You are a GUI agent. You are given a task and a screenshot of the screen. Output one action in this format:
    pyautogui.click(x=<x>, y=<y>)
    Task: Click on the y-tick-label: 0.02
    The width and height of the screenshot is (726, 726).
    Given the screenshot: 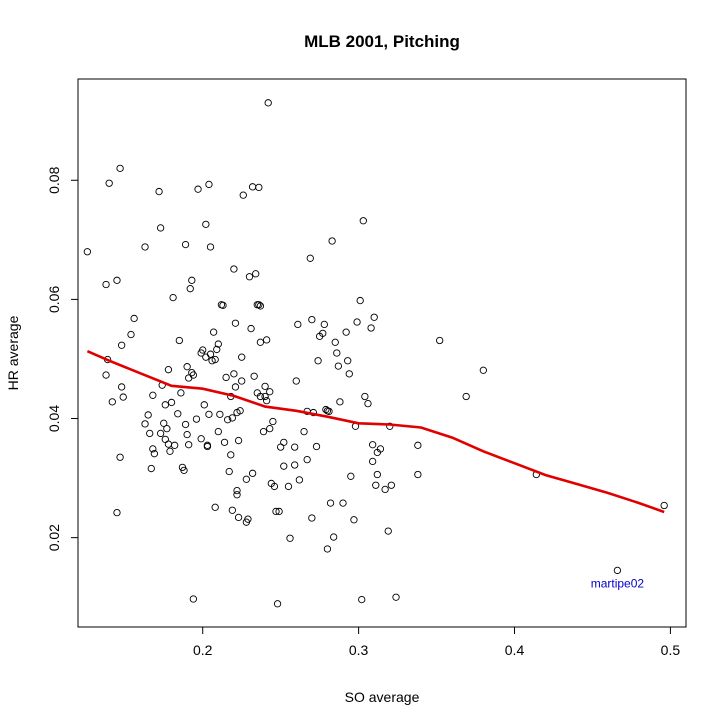 What is the action you would take?
    pyautogui.click(x=54, y=537)
    